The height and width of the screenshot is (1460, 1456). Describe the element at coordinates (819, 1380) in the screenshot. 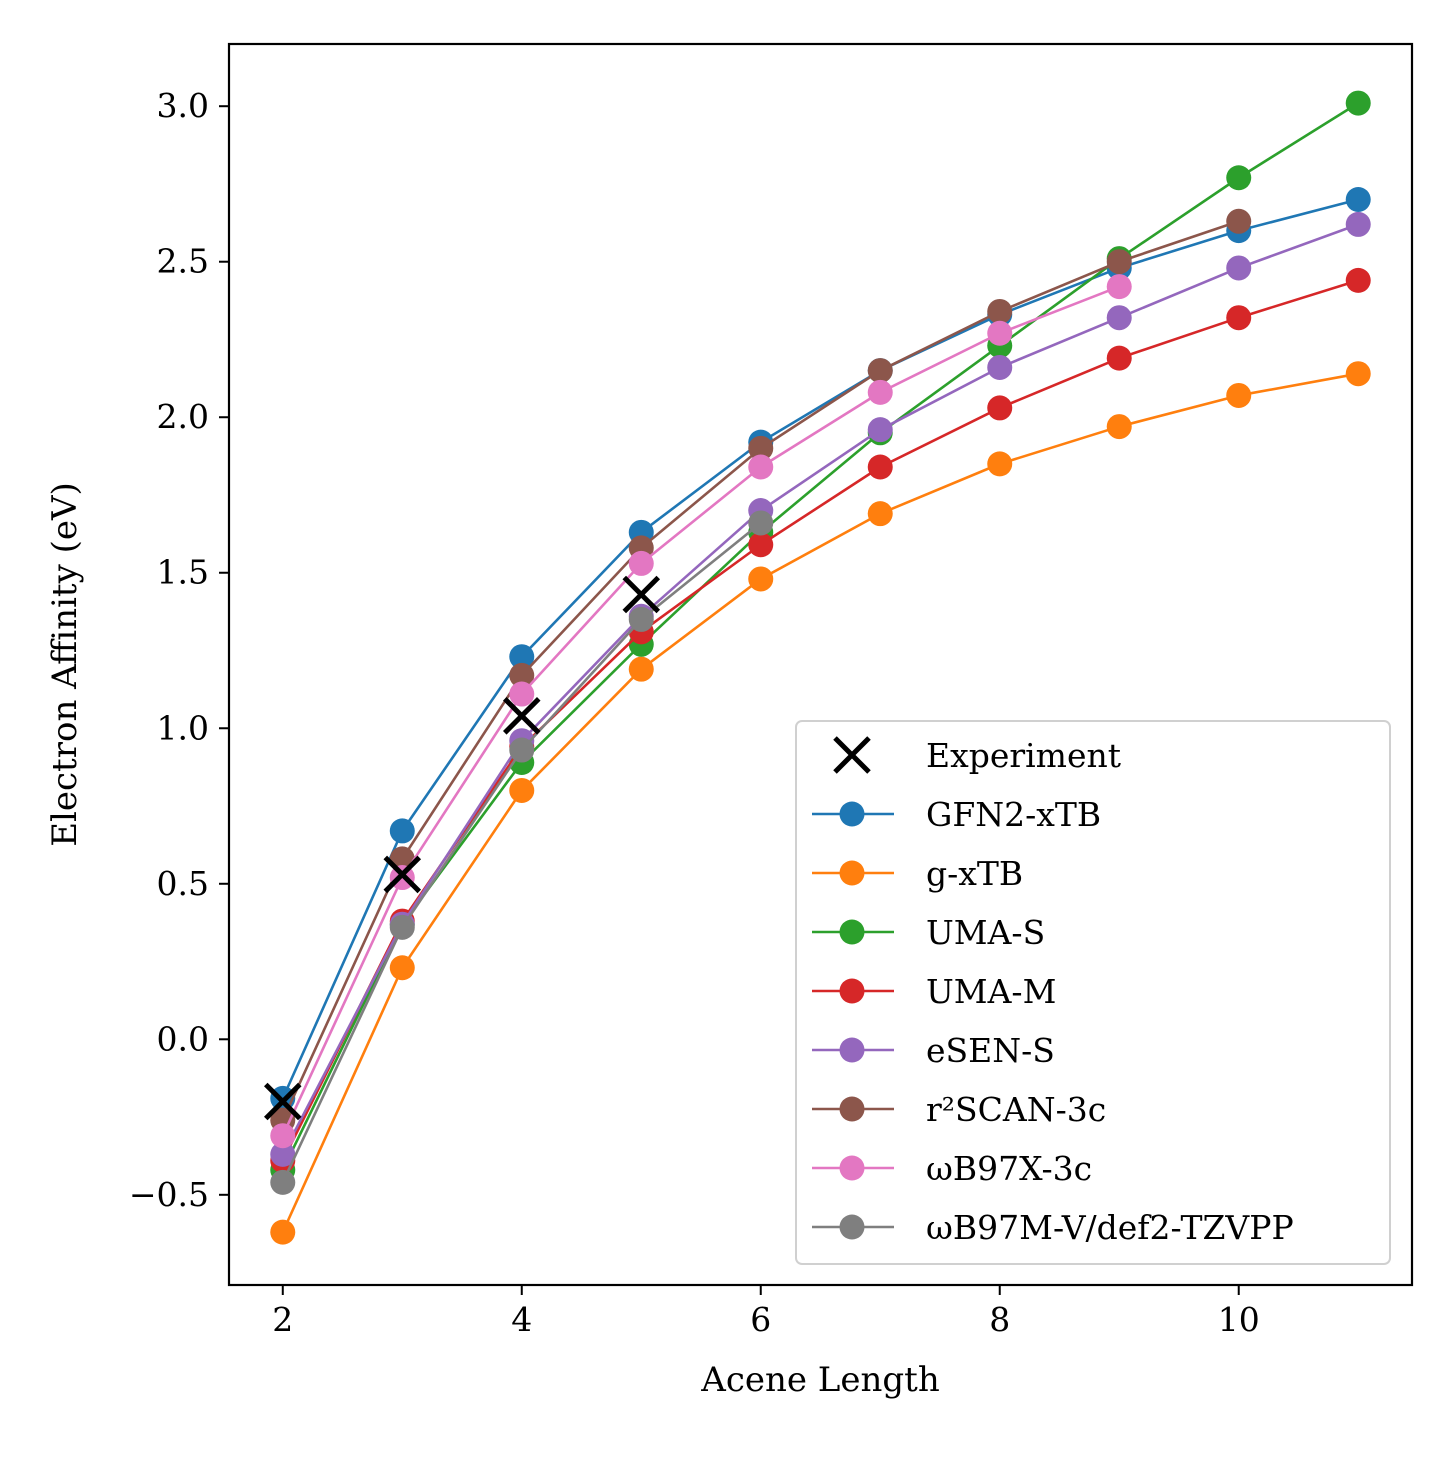

I see `x-axis-label: Acene Length` at that location.